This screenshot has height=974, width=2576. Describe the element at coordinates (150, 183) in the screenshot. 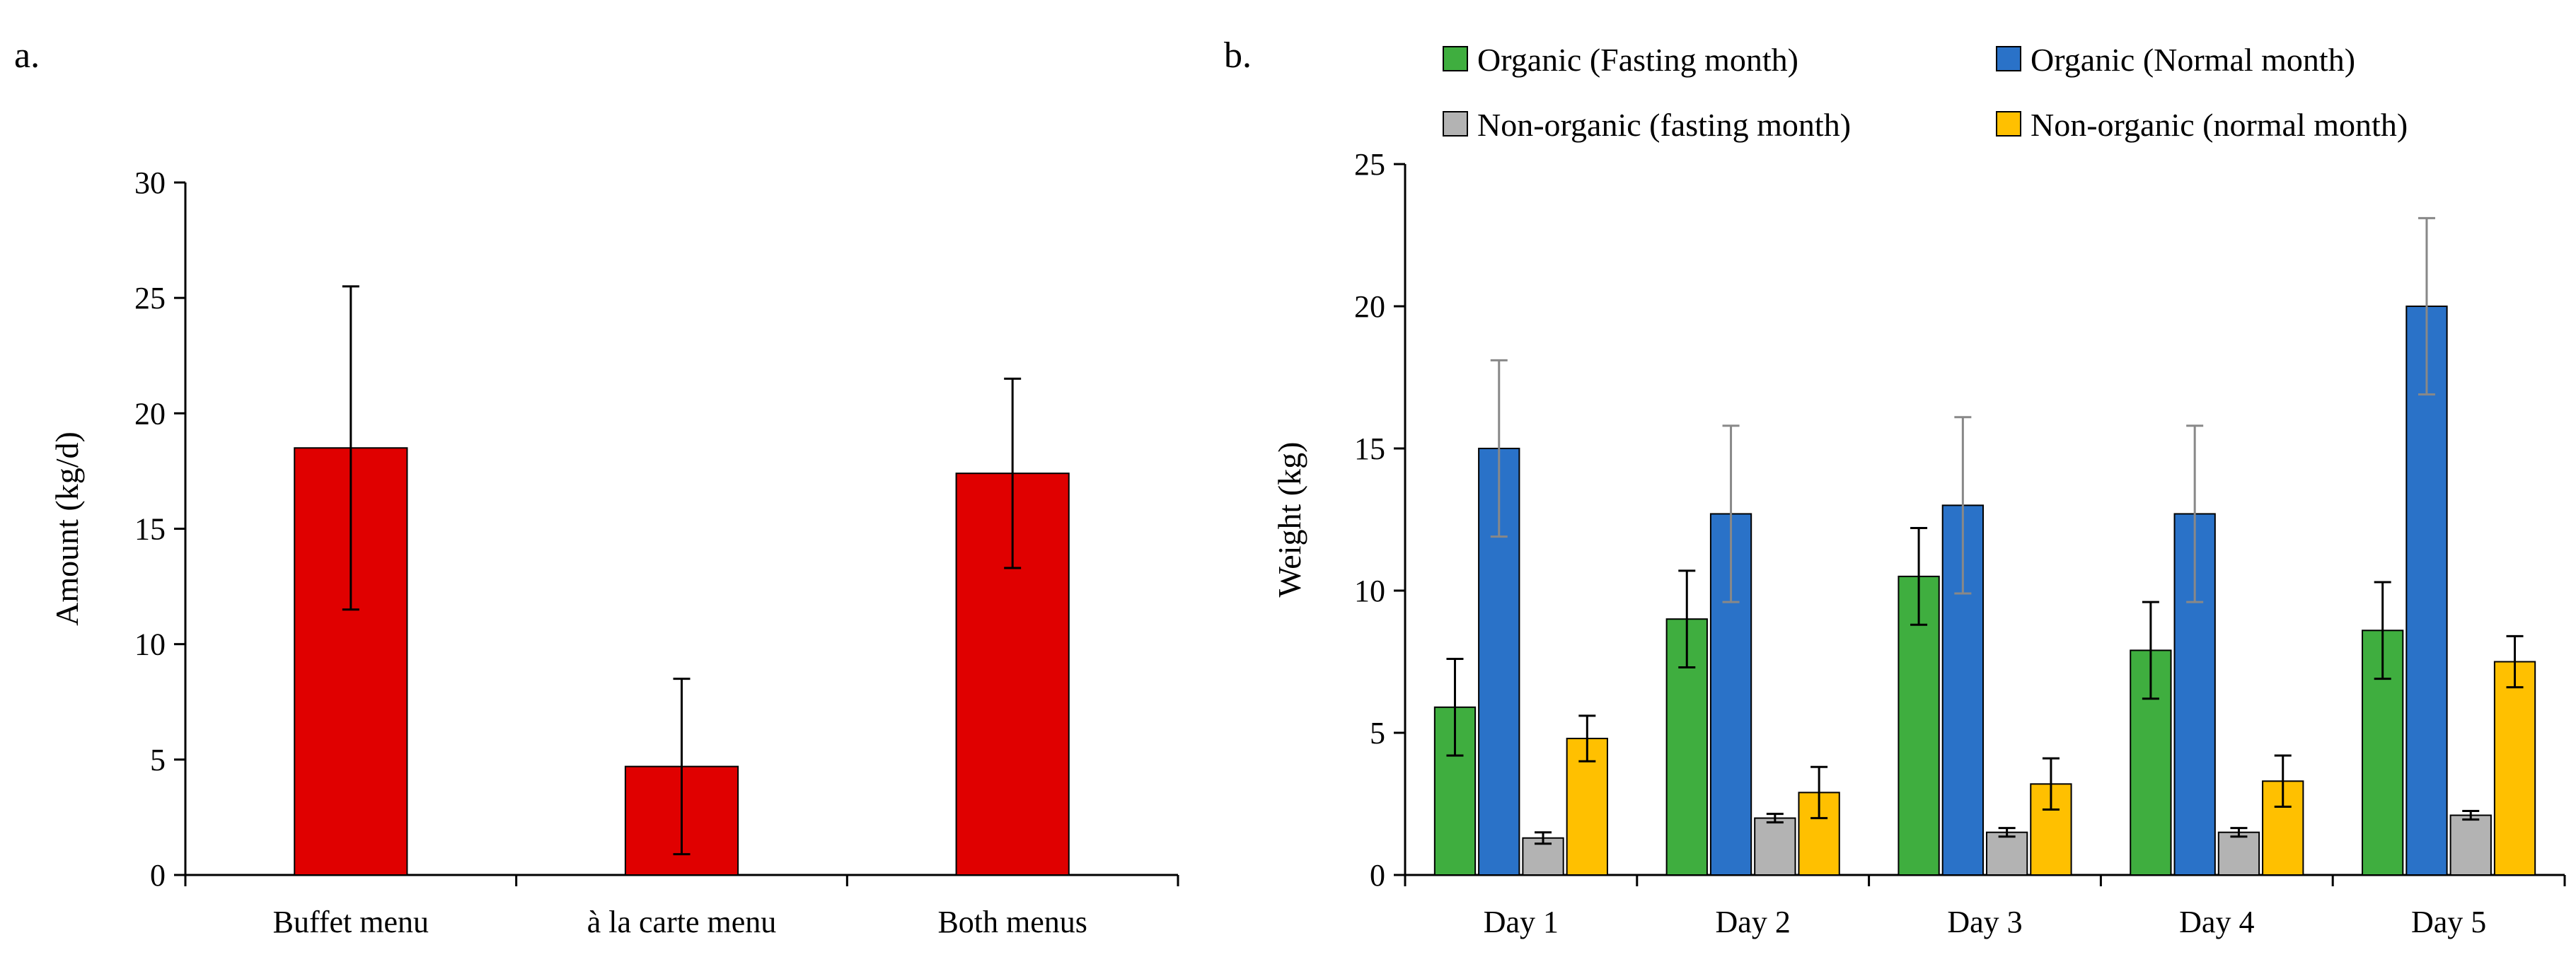

I see `panel-a-y-tick-label-30: 30` at that location.